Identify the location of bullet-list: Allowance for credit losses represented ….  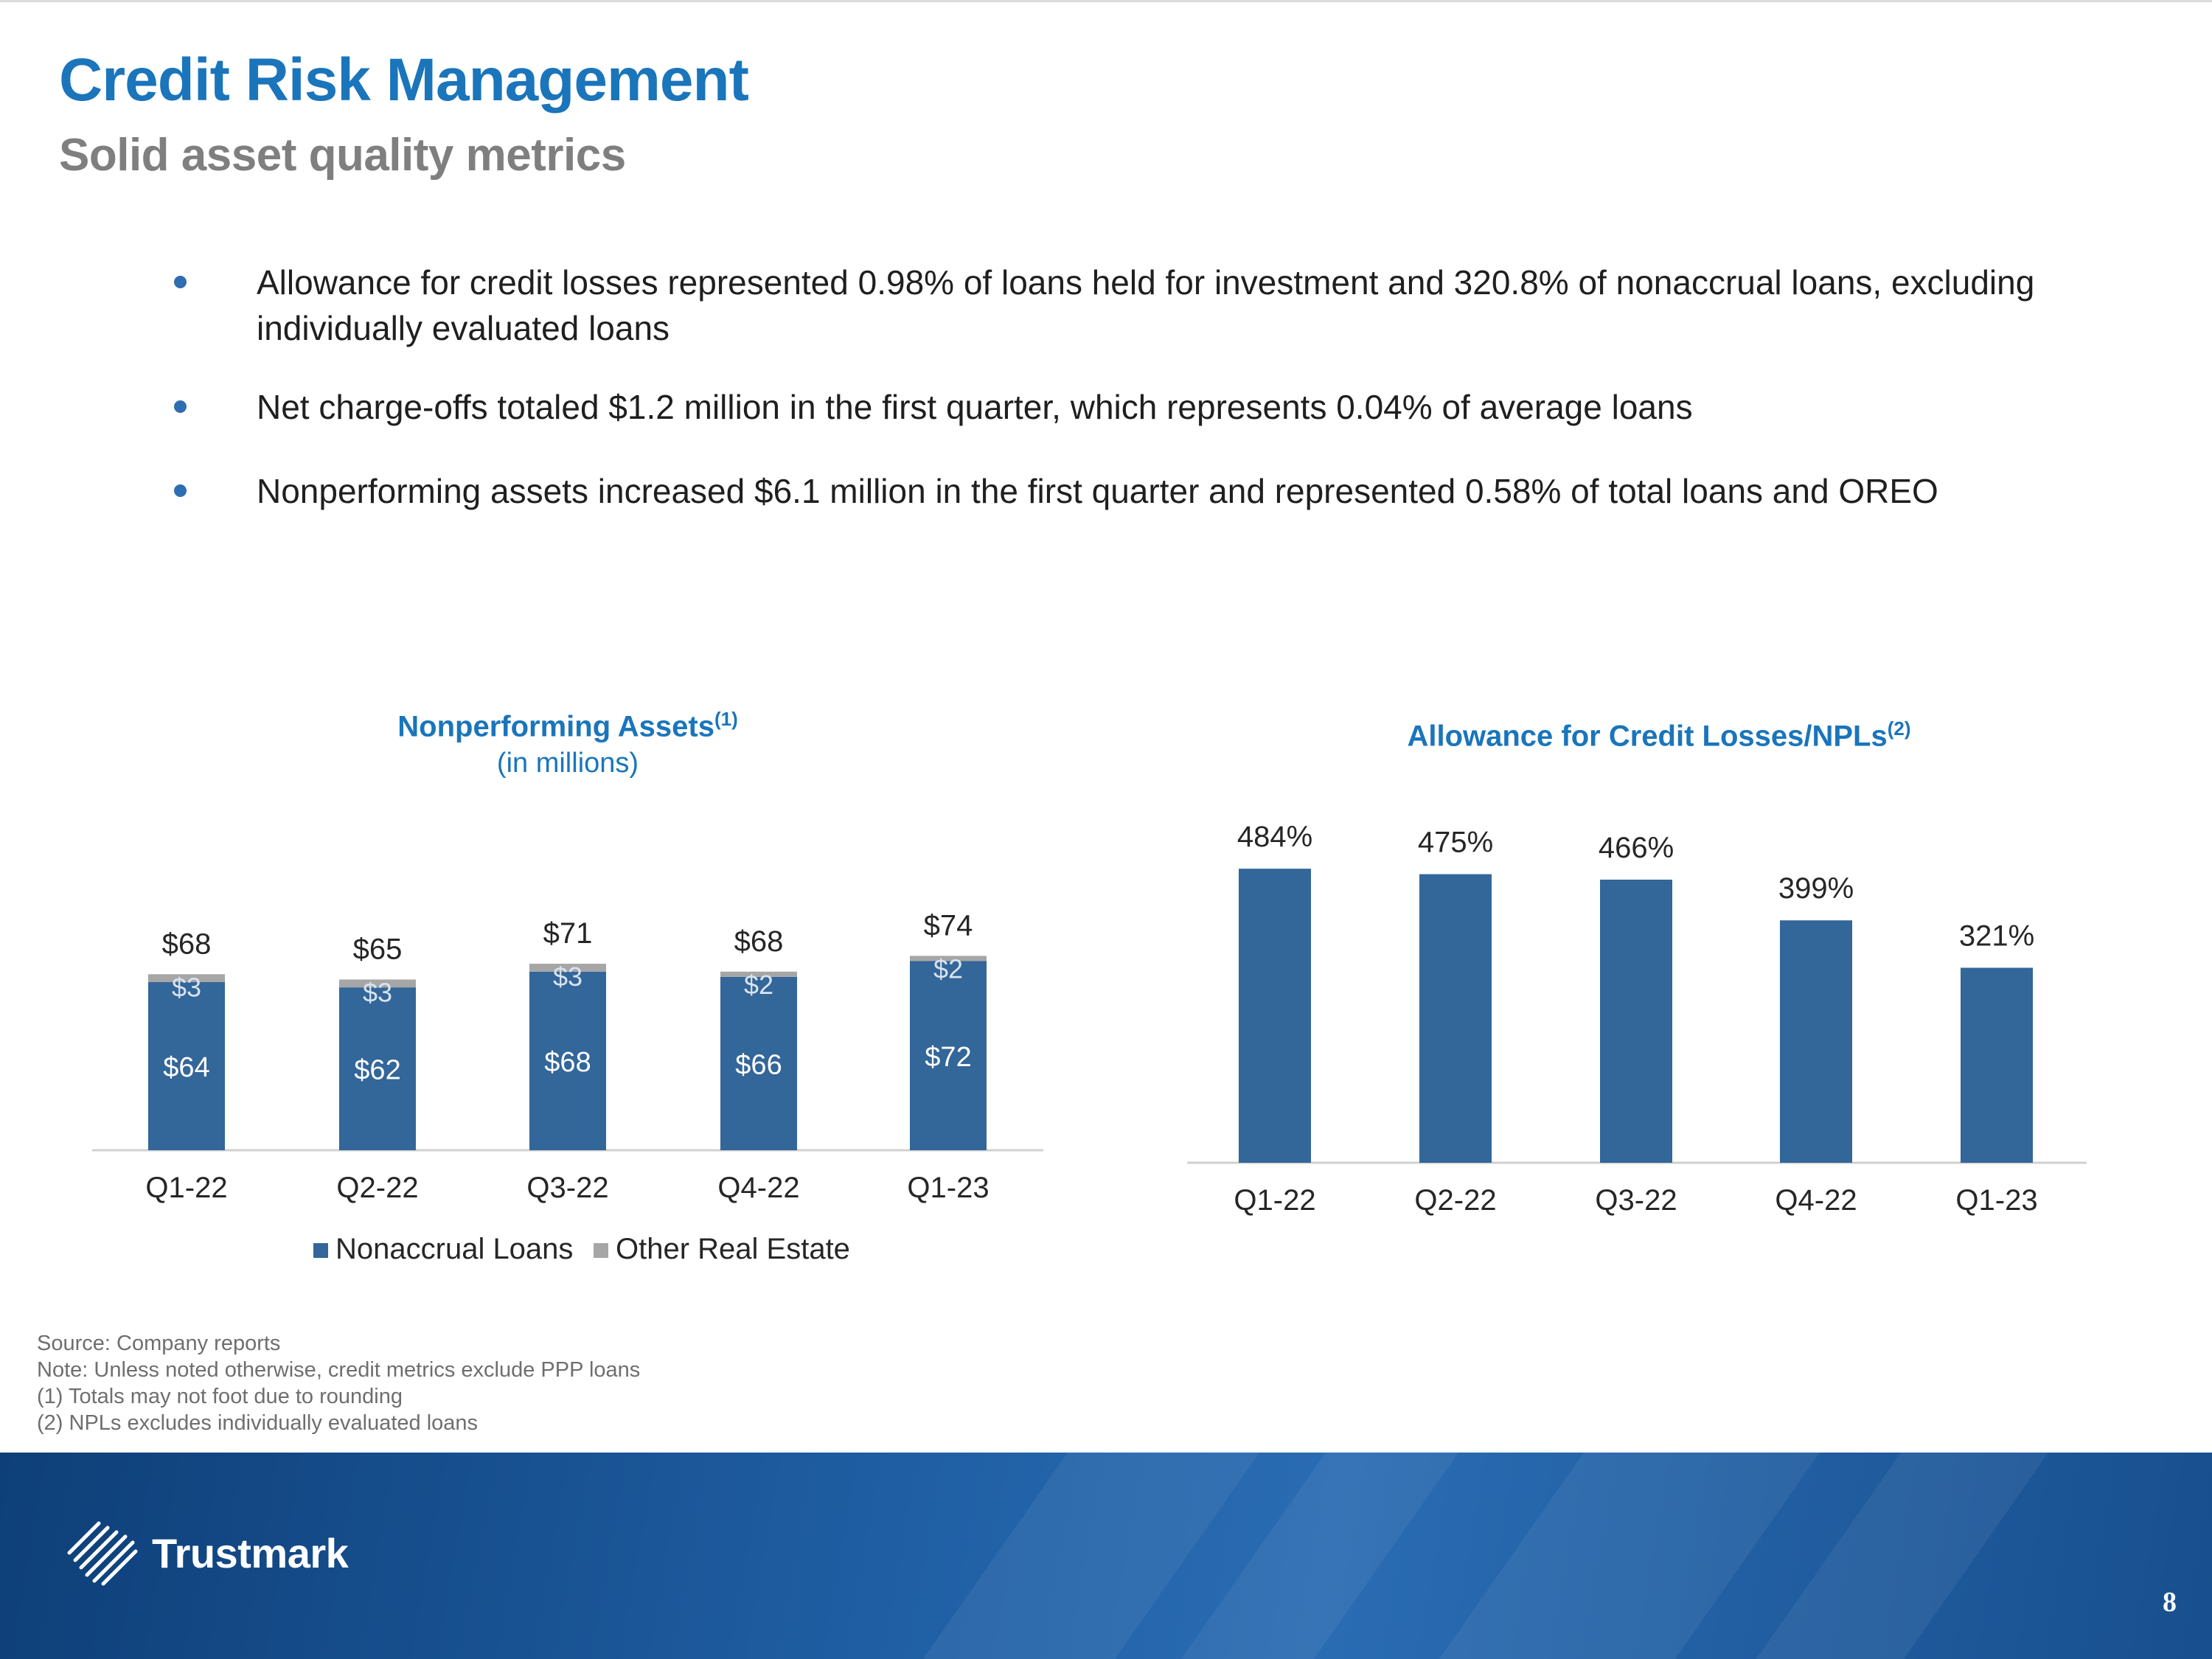
(1128, 387).